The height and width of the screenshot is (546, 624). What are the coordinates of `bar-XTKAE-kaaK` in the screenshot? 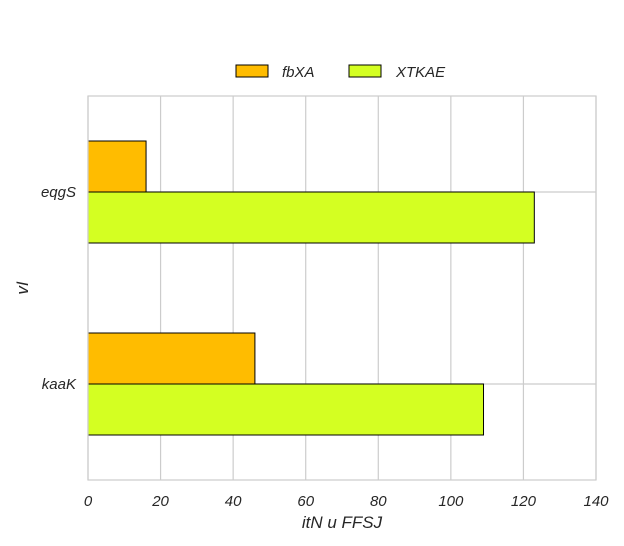 It's located at (286, 409).